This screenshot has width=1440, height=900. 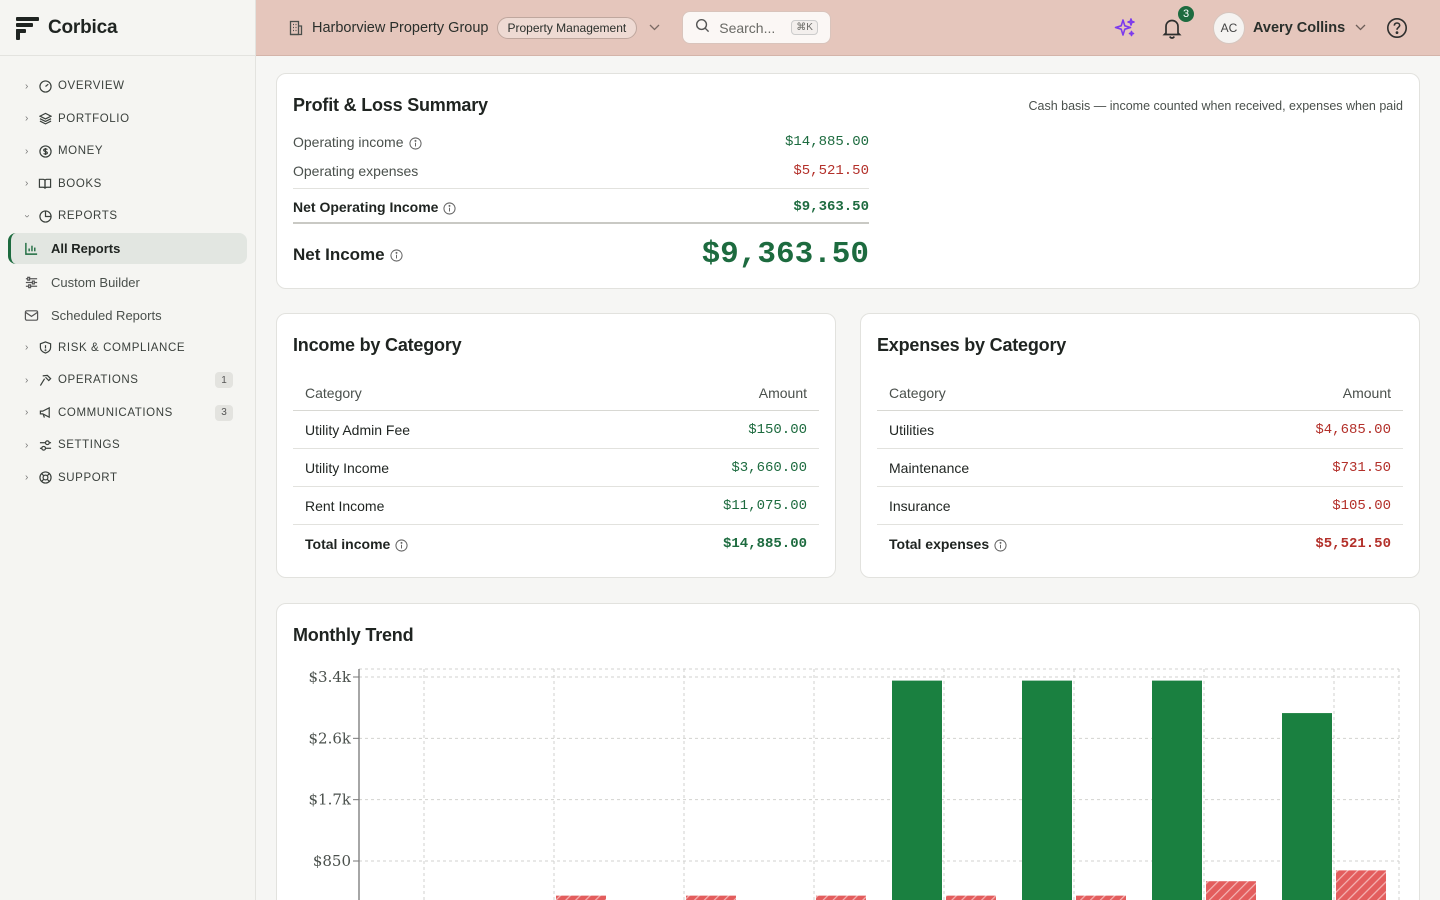 What do you see at coordinates (127, 348) in the screenshot?
I see `nav-group-risk-compliance: › RISK & COMPLIANCE` at bounding box center [127, 348].